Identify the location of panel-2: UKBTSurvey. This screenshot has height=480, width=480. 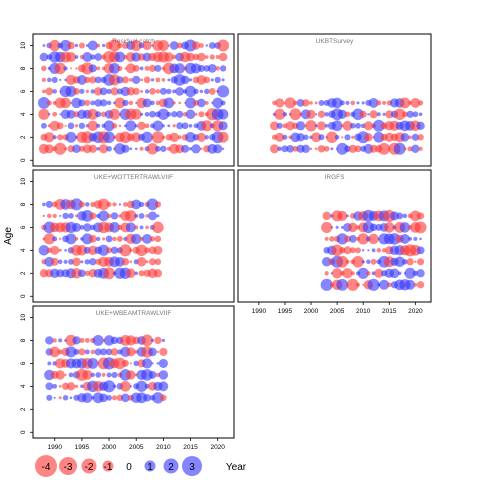
(334, 100).